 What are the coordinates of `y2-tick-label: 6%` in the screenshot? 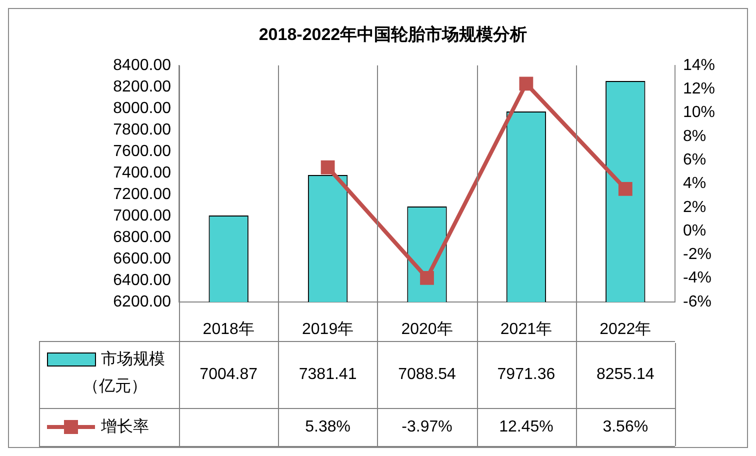 It's located at (694, 159).